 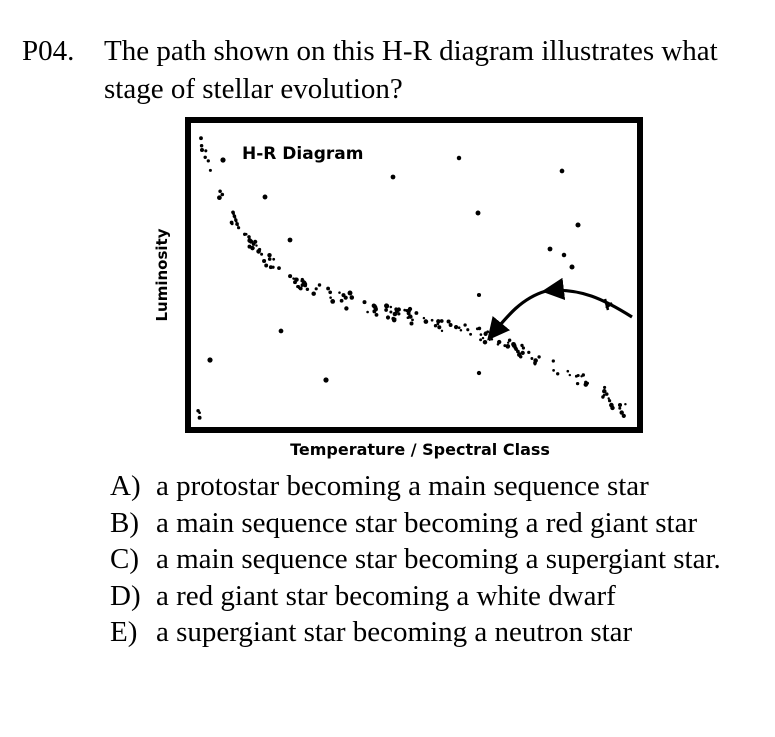 What do you see at coordinates (124, 559) in the screenshot?
I see `option-letter: C)` at bounding box center [124, 559].